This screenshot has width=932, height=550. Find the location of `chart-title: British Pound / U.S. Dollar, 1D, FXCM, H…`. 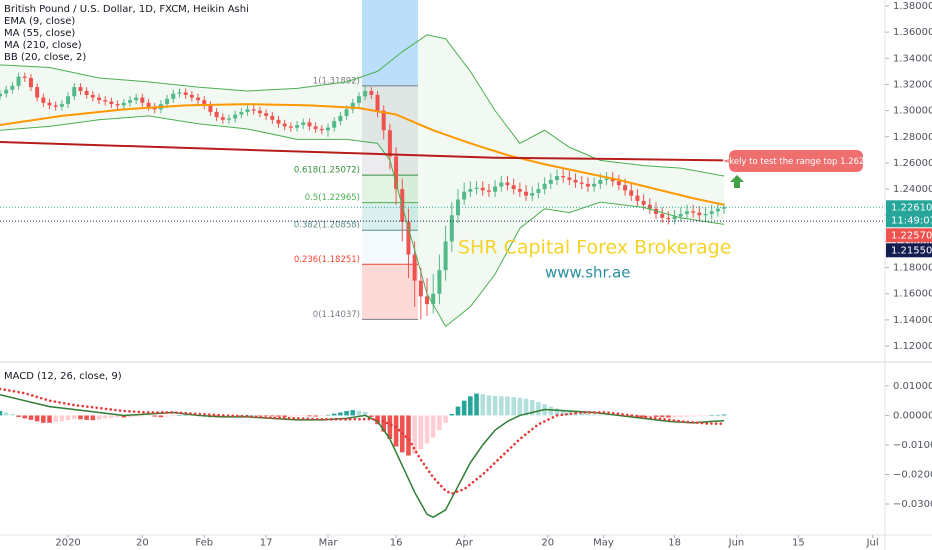

chart-title: British Pound / U.S. Dollar, 1D, FXCM, H… is located at coordinates (126, 9).